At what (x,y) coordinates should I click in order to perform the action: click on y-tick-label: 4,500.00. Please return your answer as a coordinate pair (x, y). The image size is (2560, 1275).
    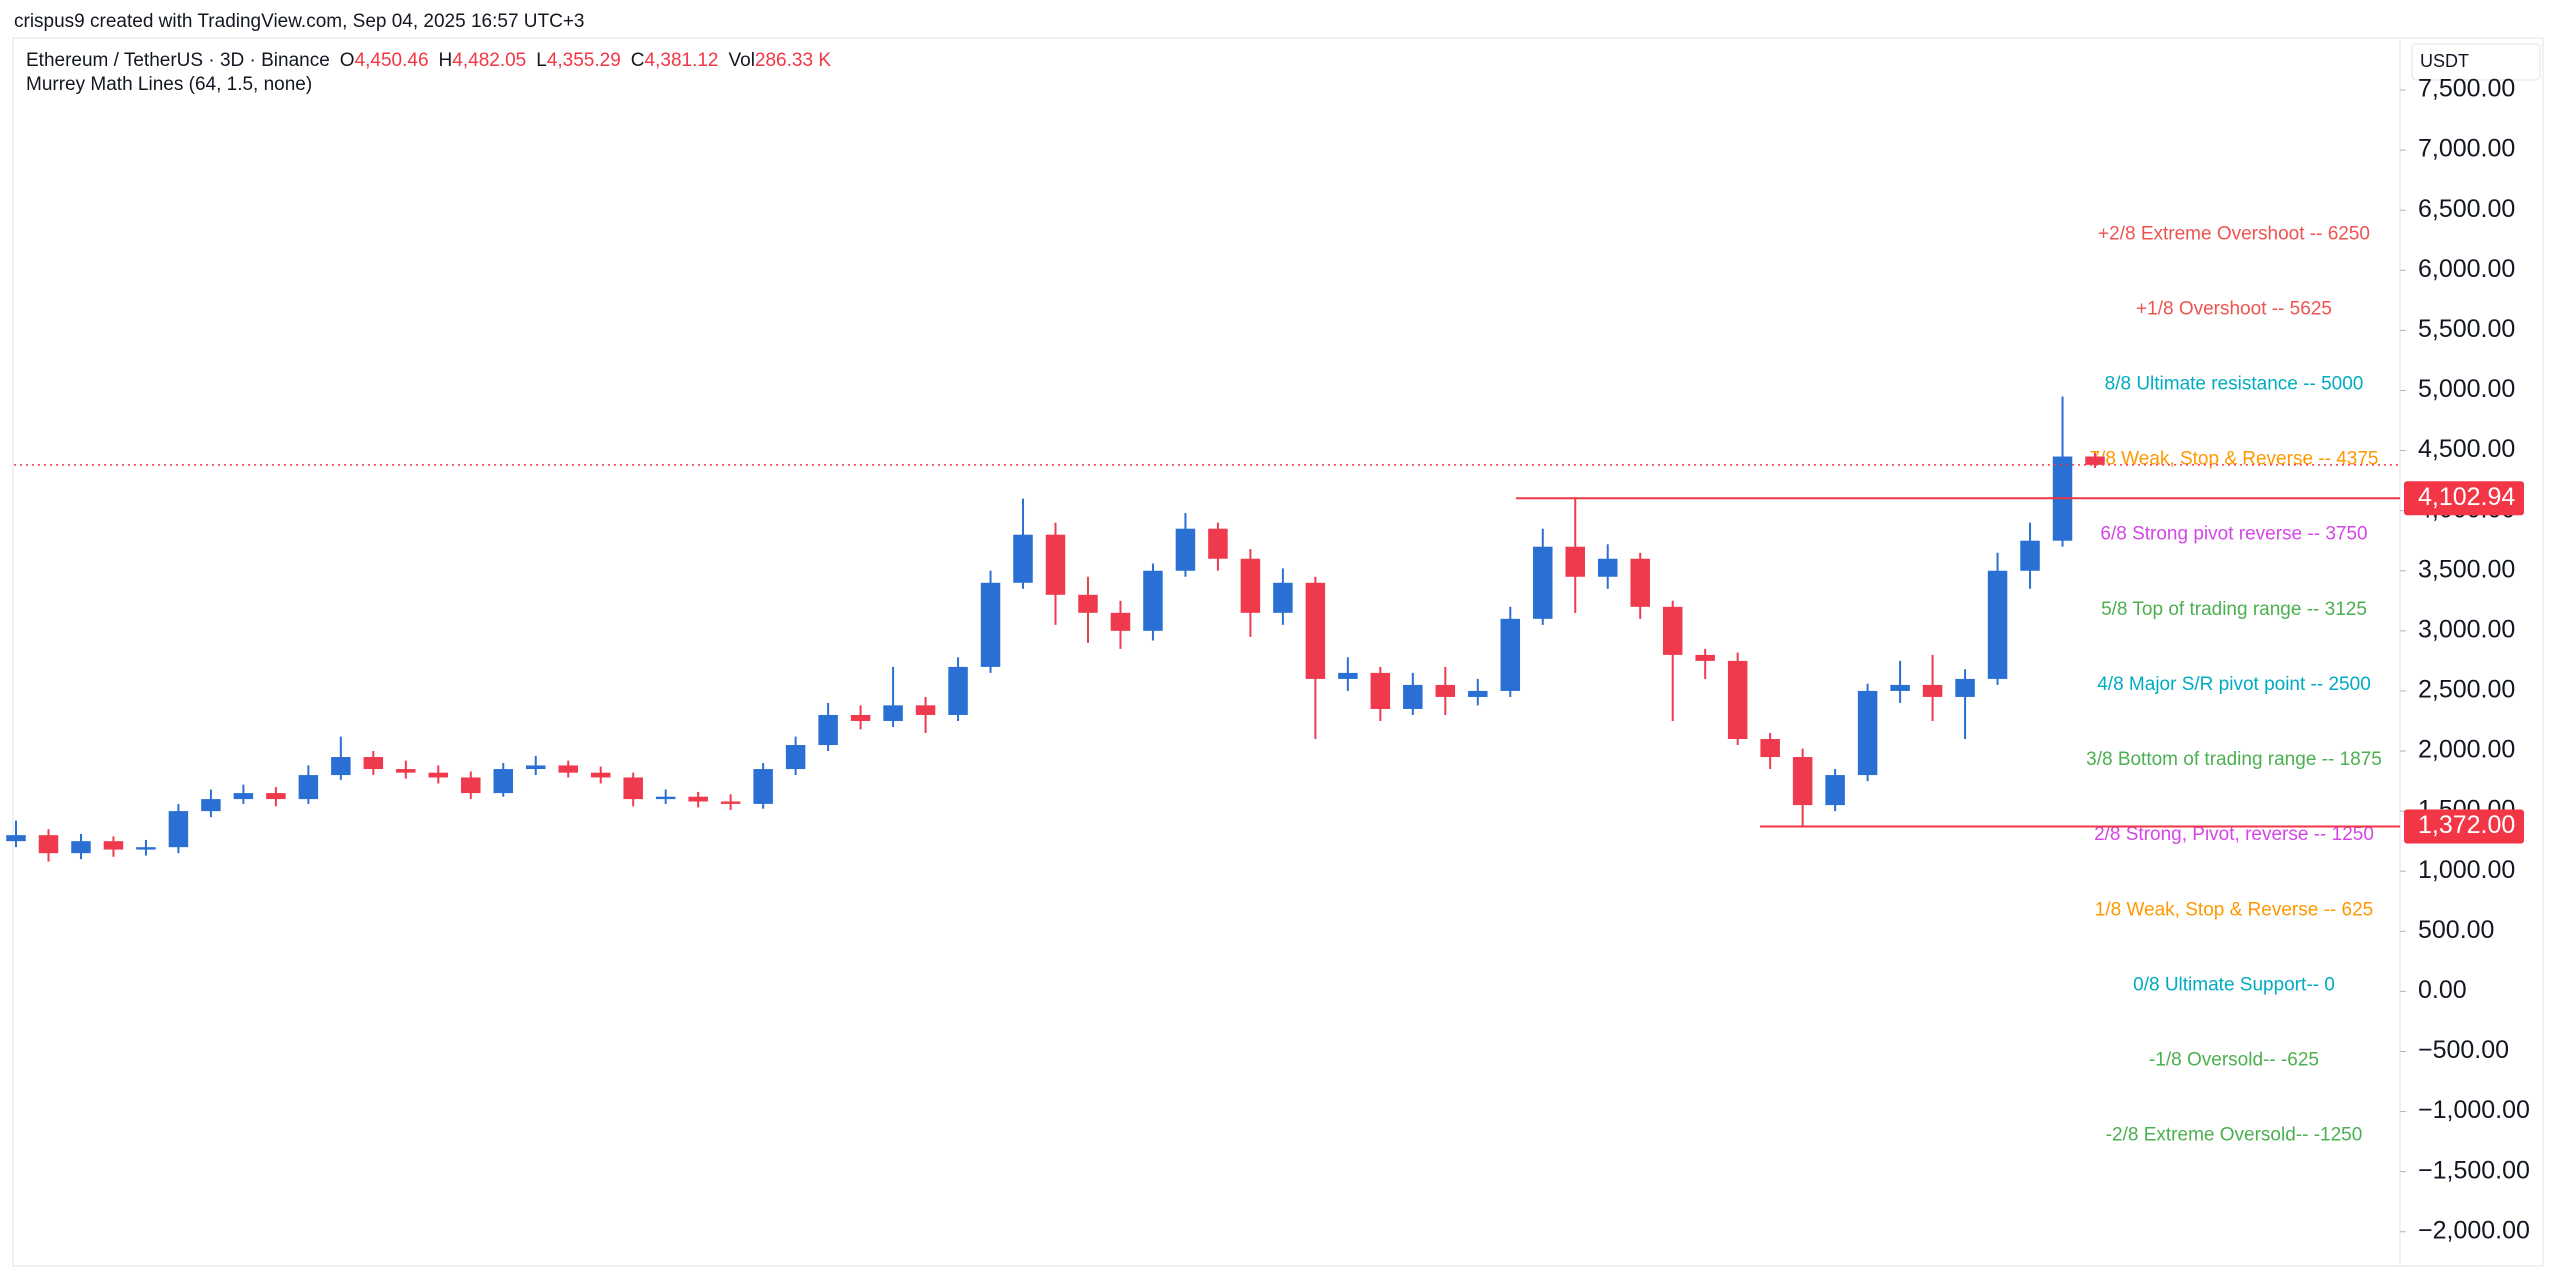
    Looking at the image, I should click on (2466, 449).